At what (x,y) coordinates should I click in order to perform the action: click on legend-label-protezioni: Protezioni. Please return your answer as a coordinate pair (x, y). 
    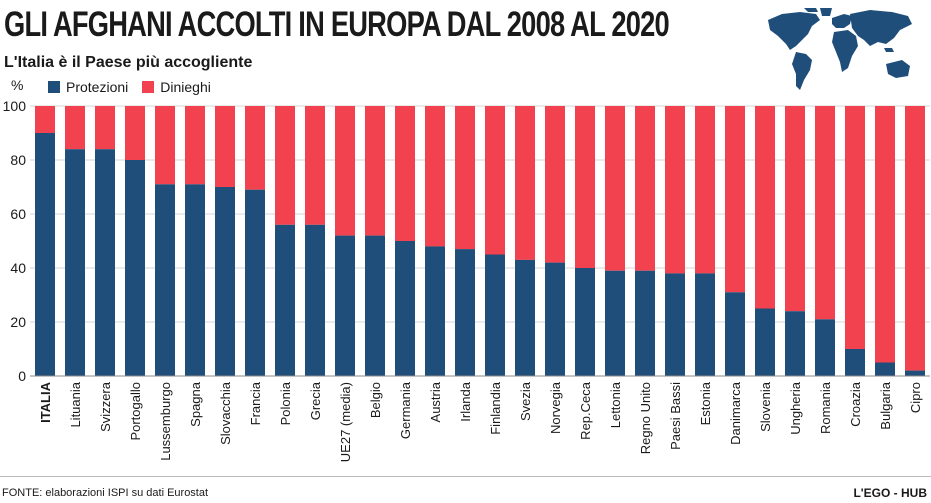
    Looking at the image, I should click on (97, 87).